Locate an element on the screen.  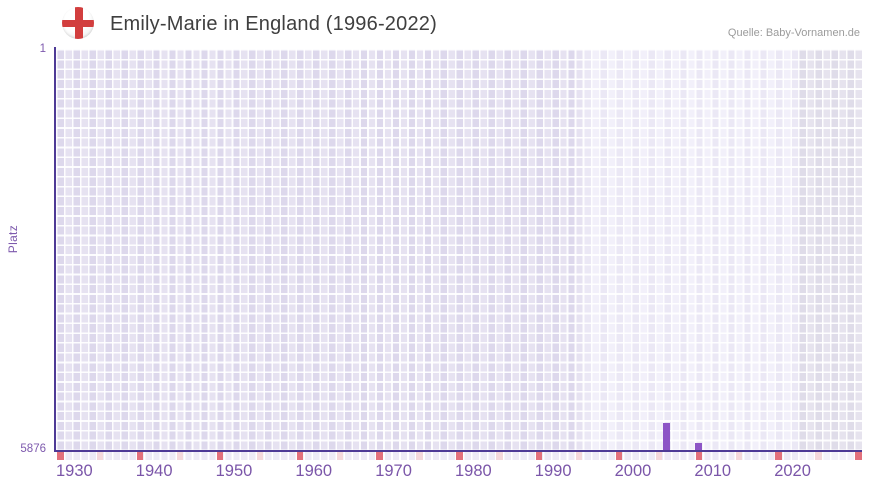
half-decade-tick-1955 is located at coordinates (260, 456).